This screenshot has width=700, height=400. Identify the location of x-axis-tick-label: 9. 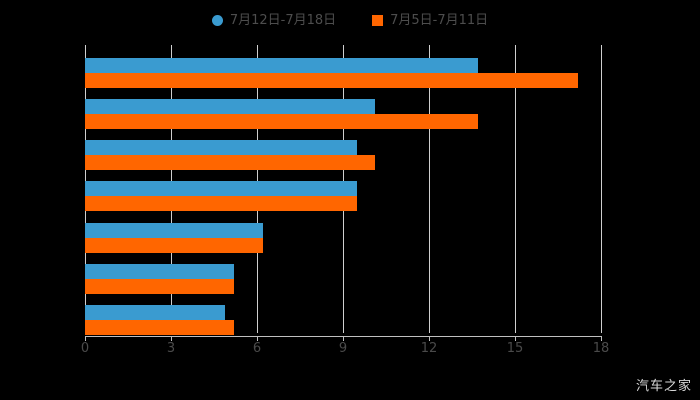
(343, 348).